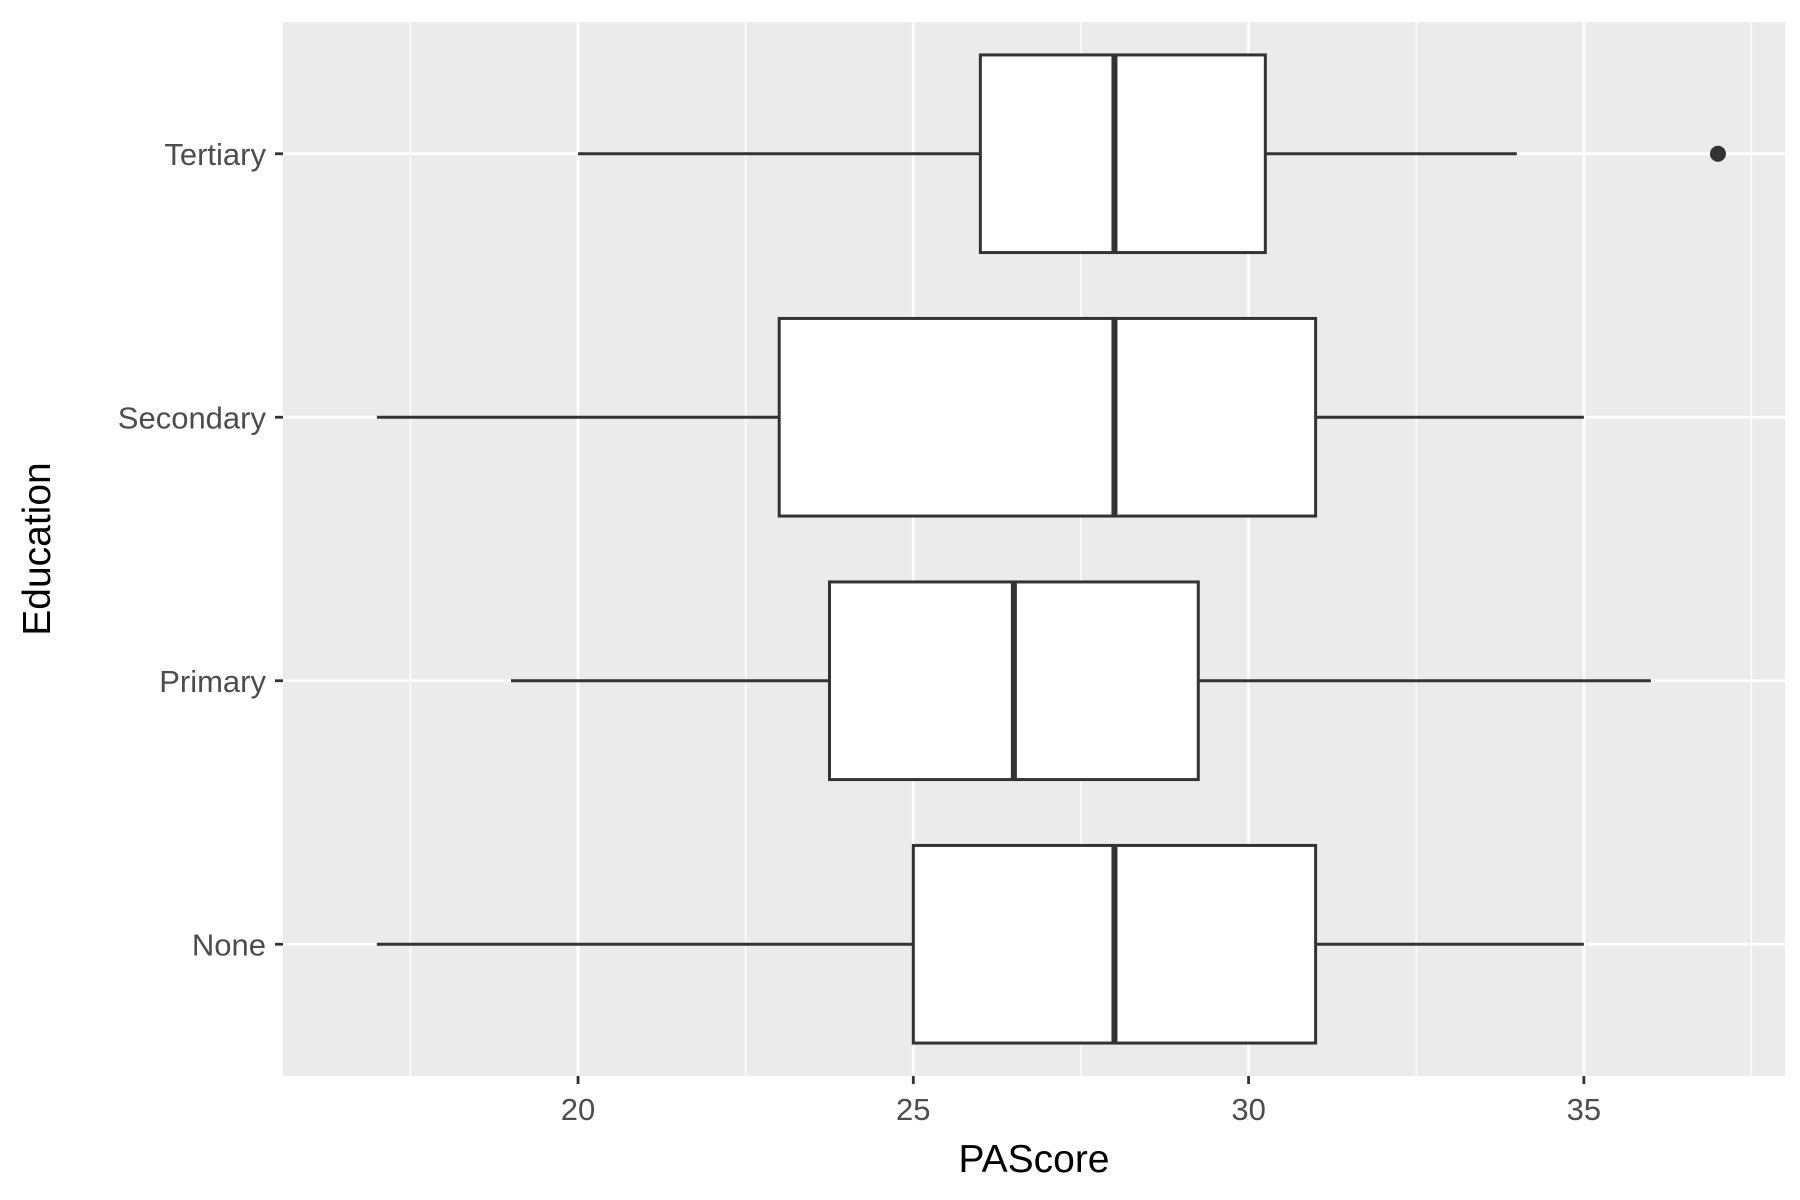 This screenshot has width=1800, height=1200. I want to click on box-tertiary, so click(1152, 154).